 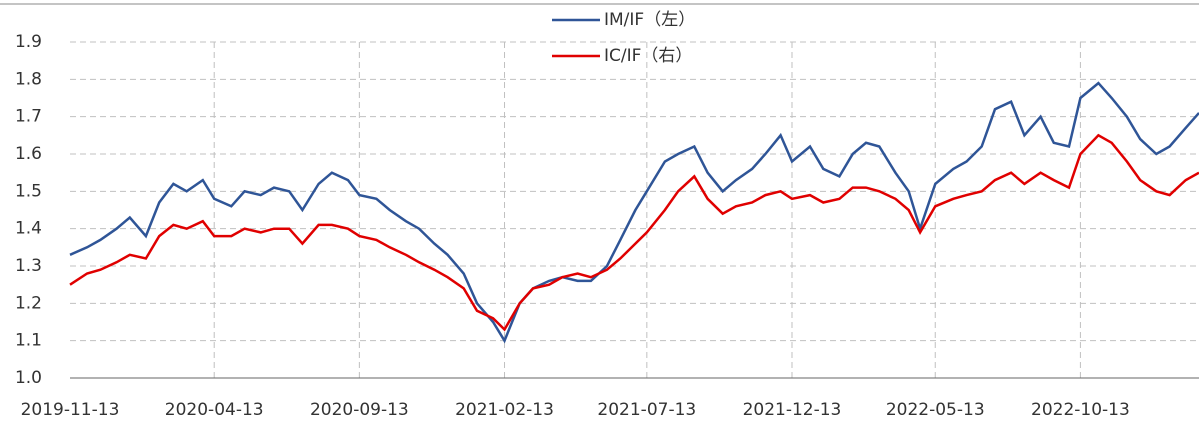 I want to click on x-tick-label: 2021-07-13, so click(x=646, y=410).